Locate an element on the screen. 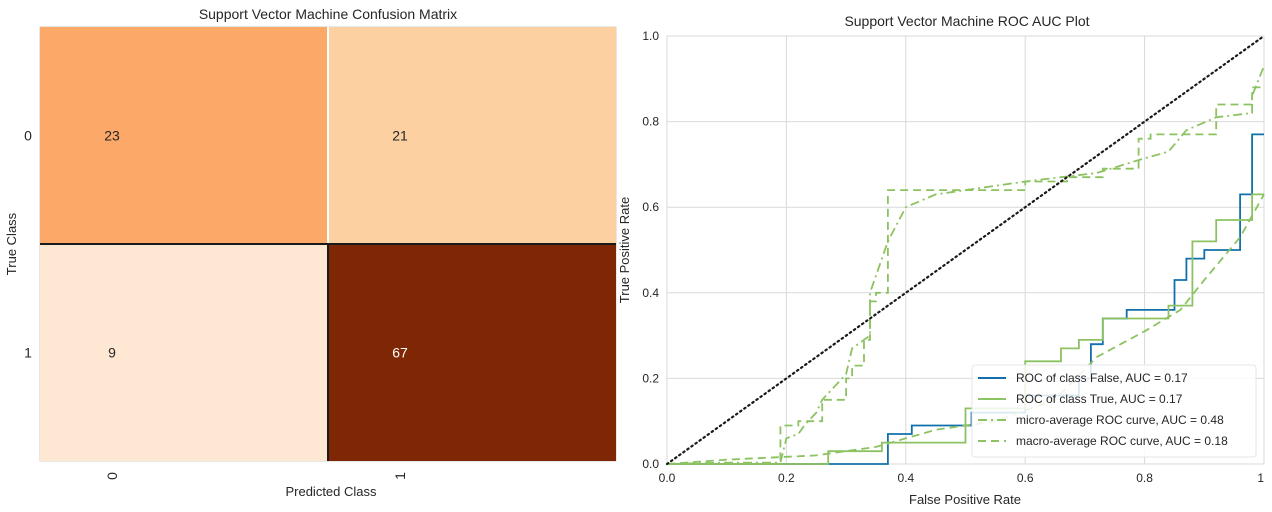 The image size is (1272, 512). cm-cell-value: 67 is located at coordinates (400, 353).